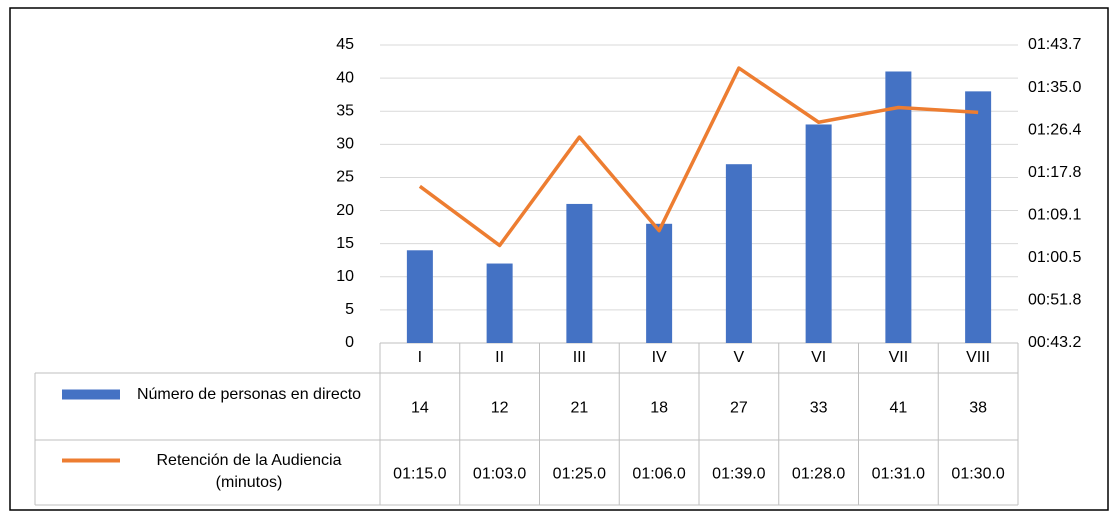 The width and height of the screenshot is (1118, 518). I want to click on y-tick-label: 5, so click(349, 309).